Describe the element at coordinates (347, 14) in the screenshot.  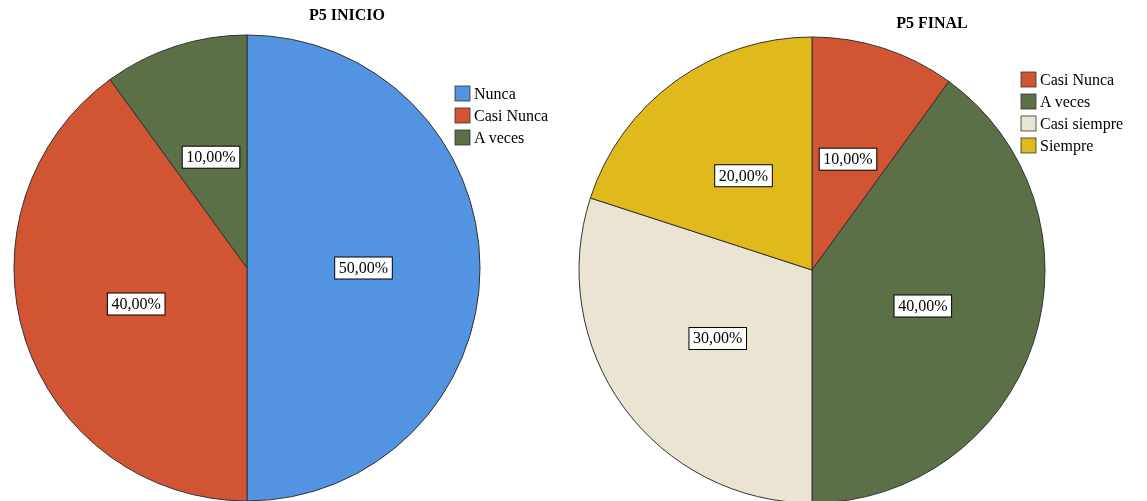
I see `chart-title: P5 INICIO` at that location.